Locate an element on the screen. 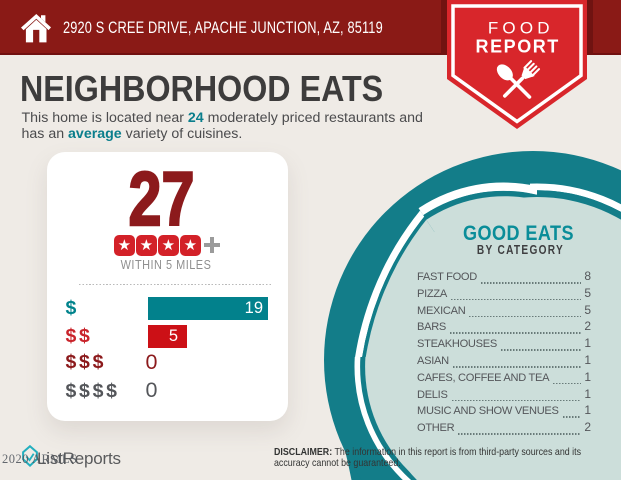 The width and height of the screenshot is (621, 480). svg-text: REPORT is located at coordinates (518, 47).